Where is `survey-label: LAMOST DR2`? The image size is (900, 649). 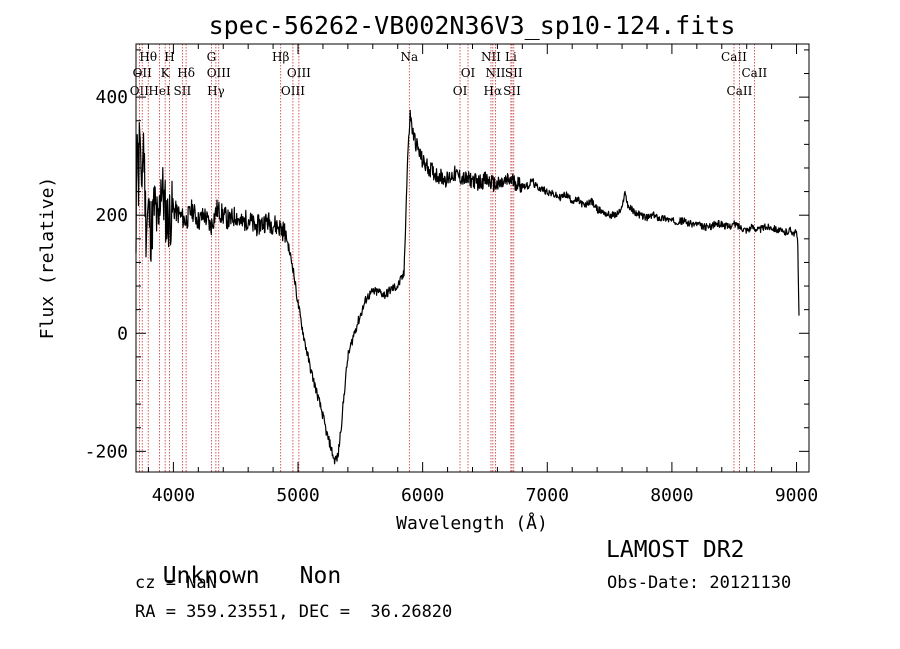
survey-label: LAMOST DR2 is located at coordinates (675, 550).